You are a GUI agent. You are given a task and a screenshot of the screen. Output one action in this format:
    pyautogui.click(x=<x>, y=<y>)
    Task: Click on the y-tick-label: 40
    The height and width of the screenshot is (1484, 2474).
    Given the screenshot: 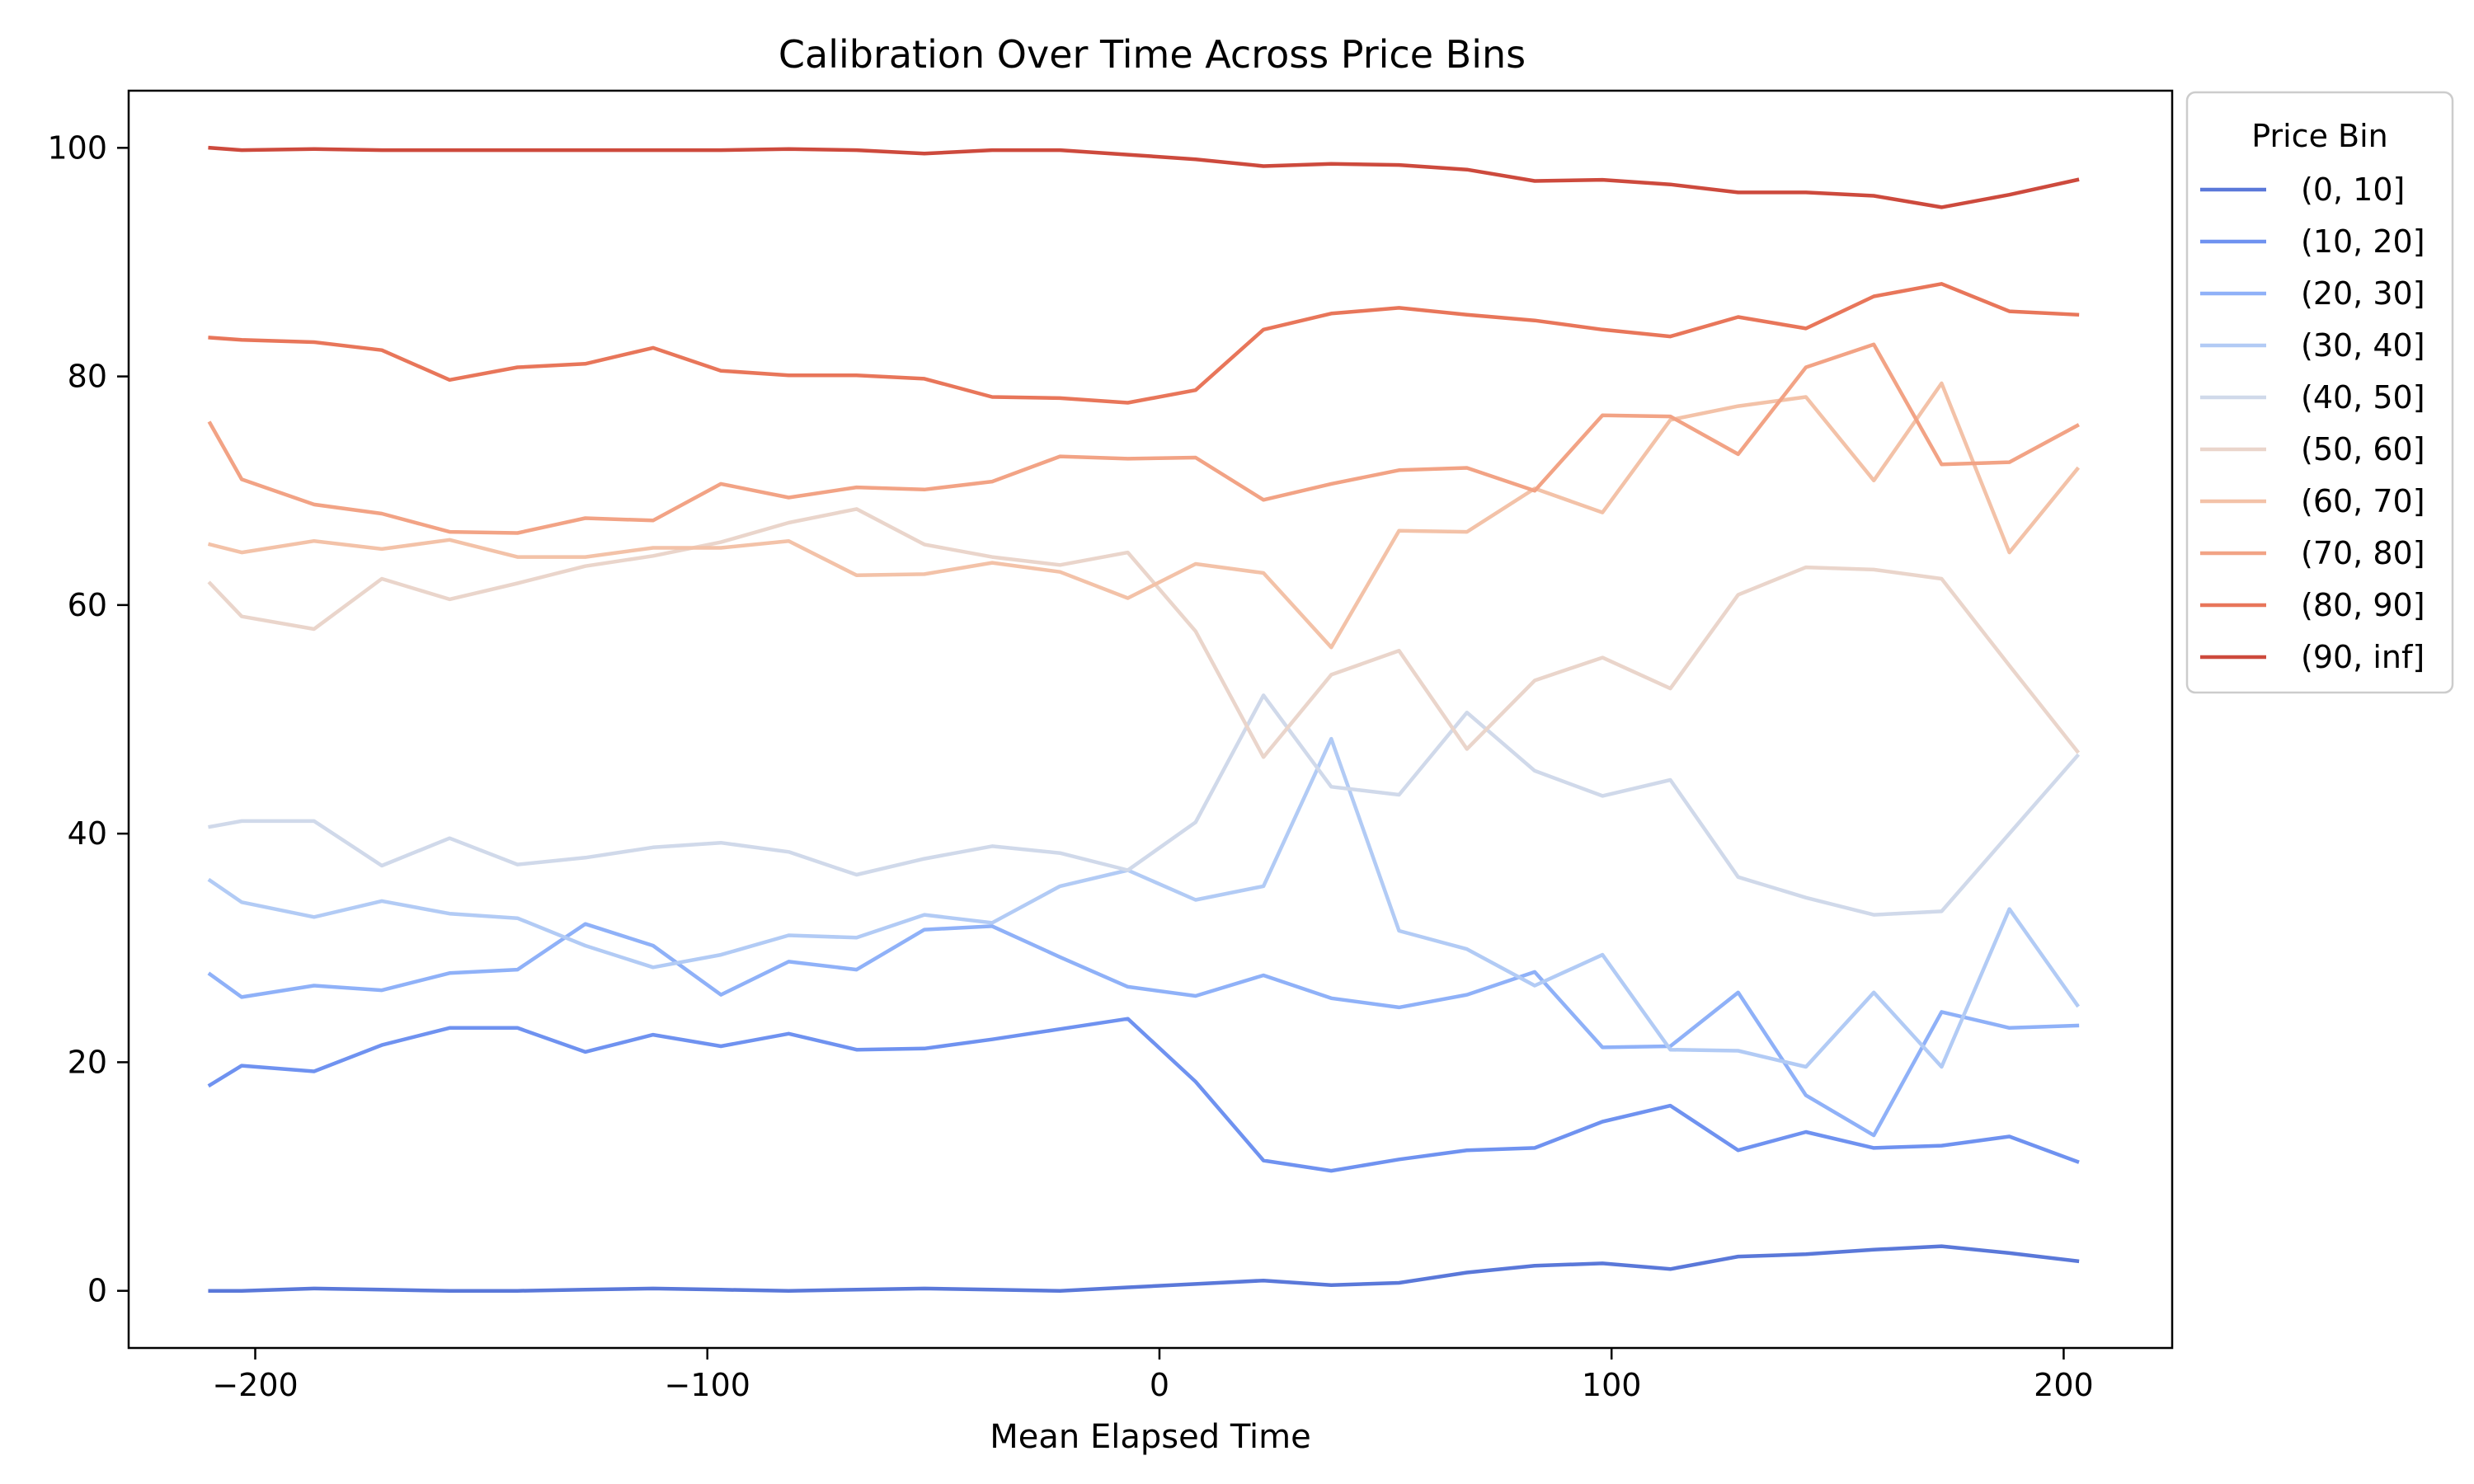 What is the action you would take?
    pyautogui.click(x=87, y=833)
    